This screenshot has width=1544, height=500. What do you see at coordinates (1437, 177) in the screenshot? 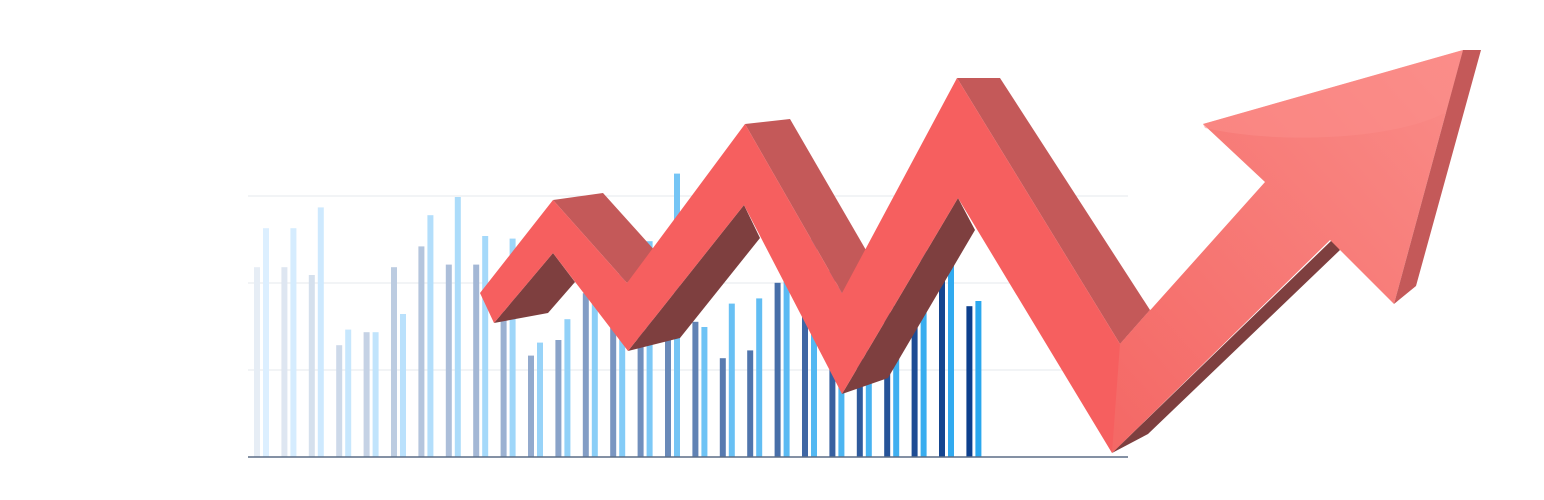
I see `arrow-head-side` at bounding box center [1437, 177].